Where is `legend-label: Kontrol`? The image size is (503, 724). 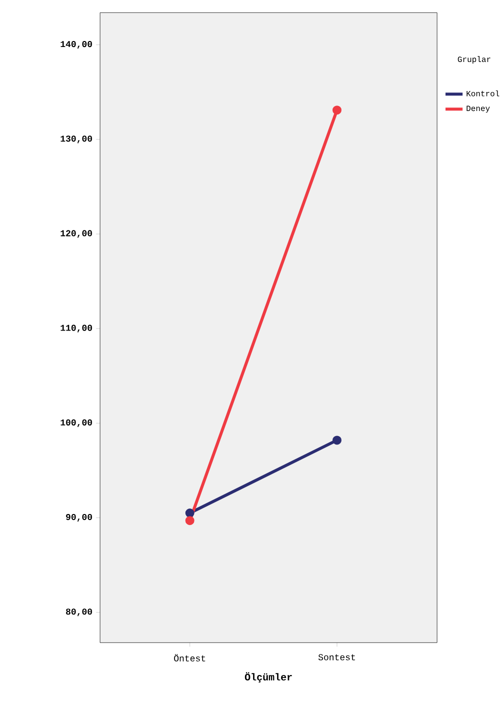 legend-label: Kontrol is located at coordinates (483, 93).